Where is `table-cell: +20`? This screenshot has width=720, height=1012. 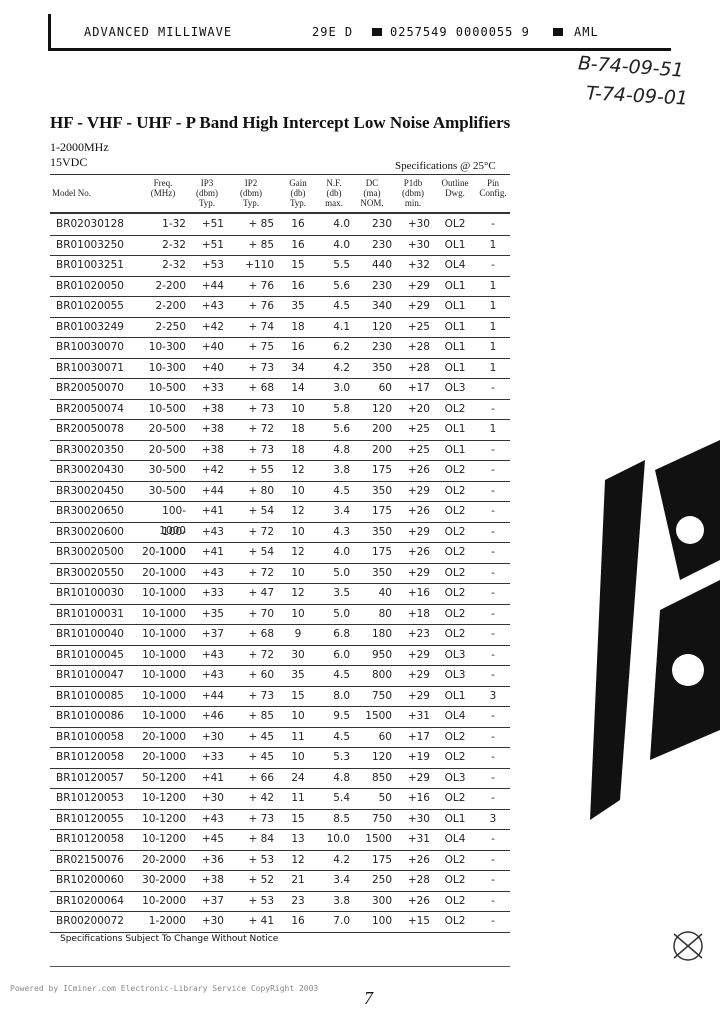
table-cell: +20 is located at coordinates (418, 408).